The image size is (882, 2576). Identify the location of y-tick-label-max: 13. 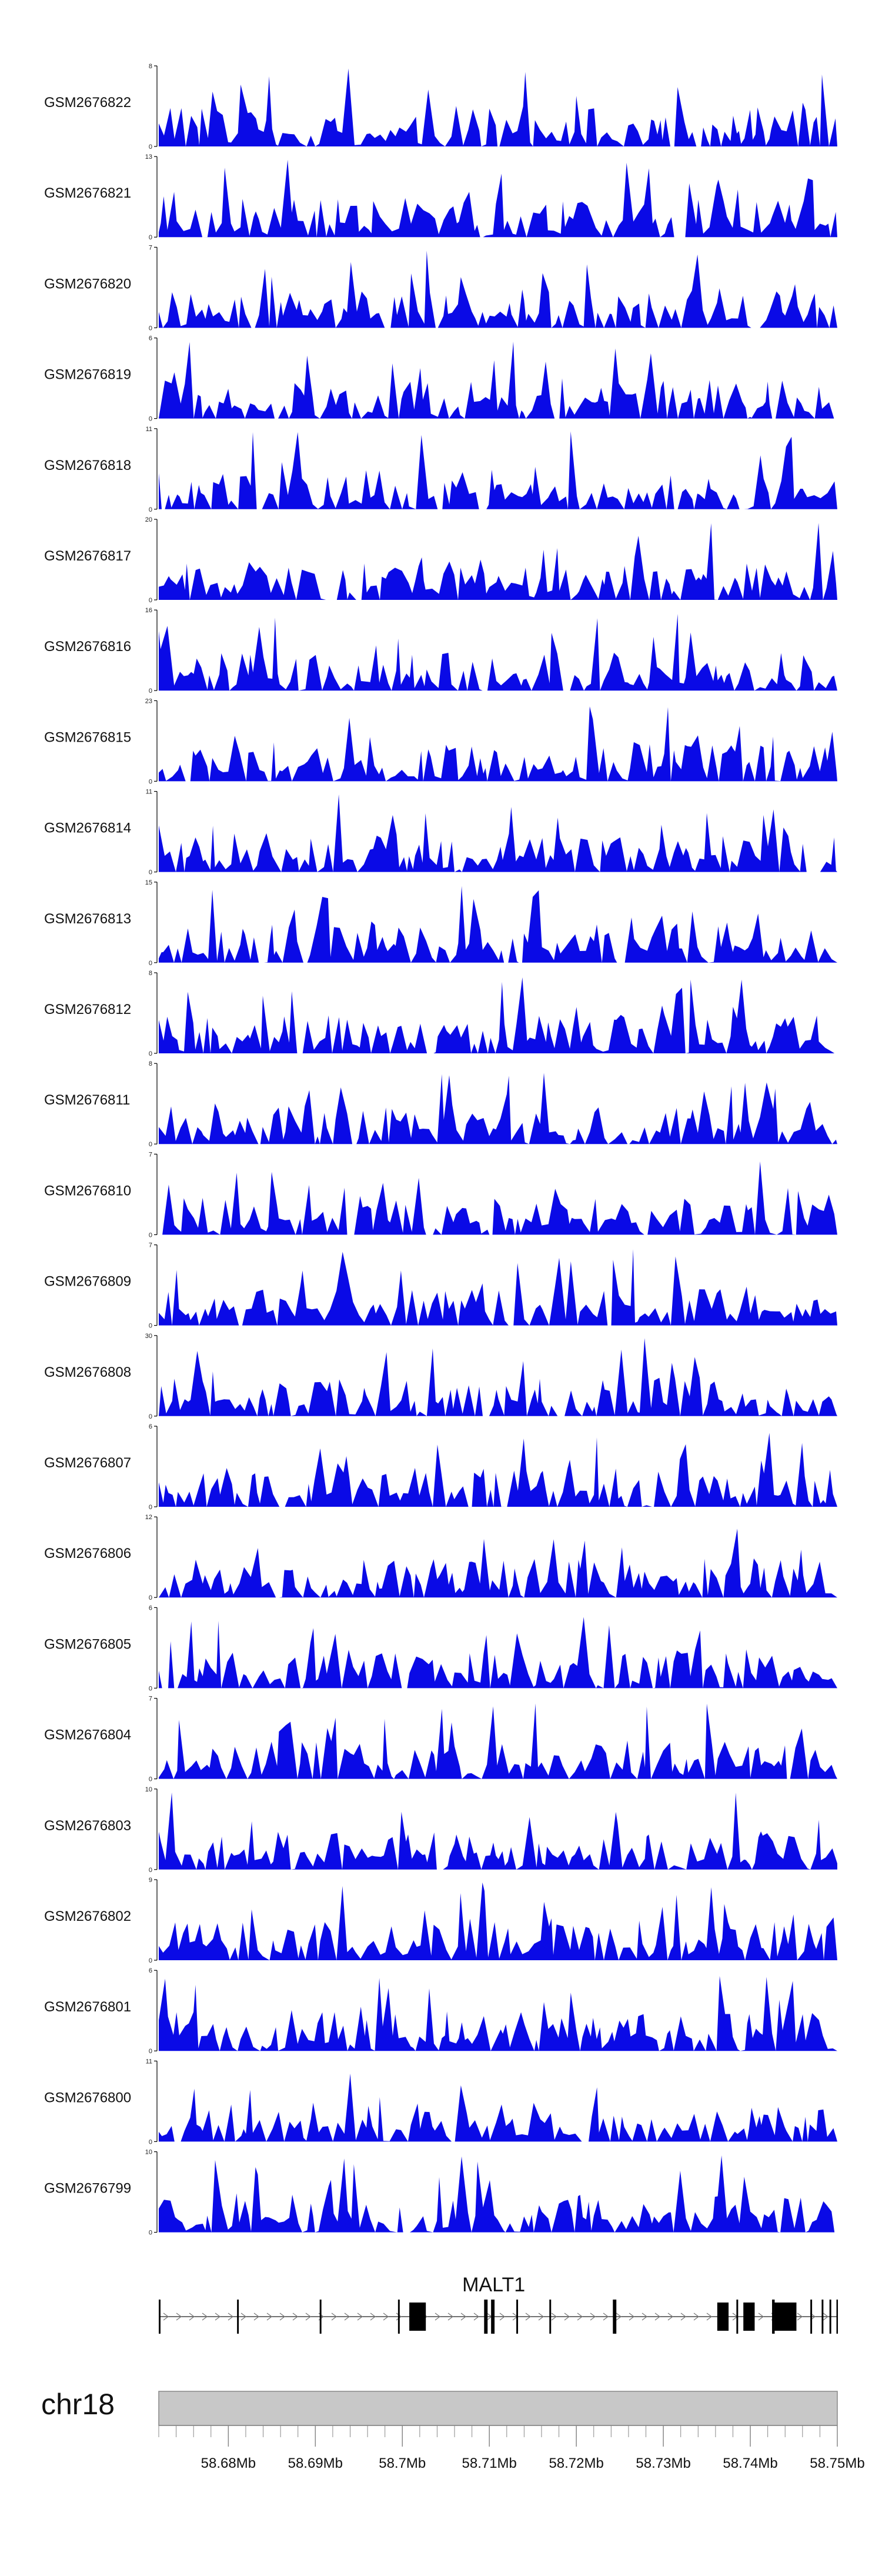
(148, 157).